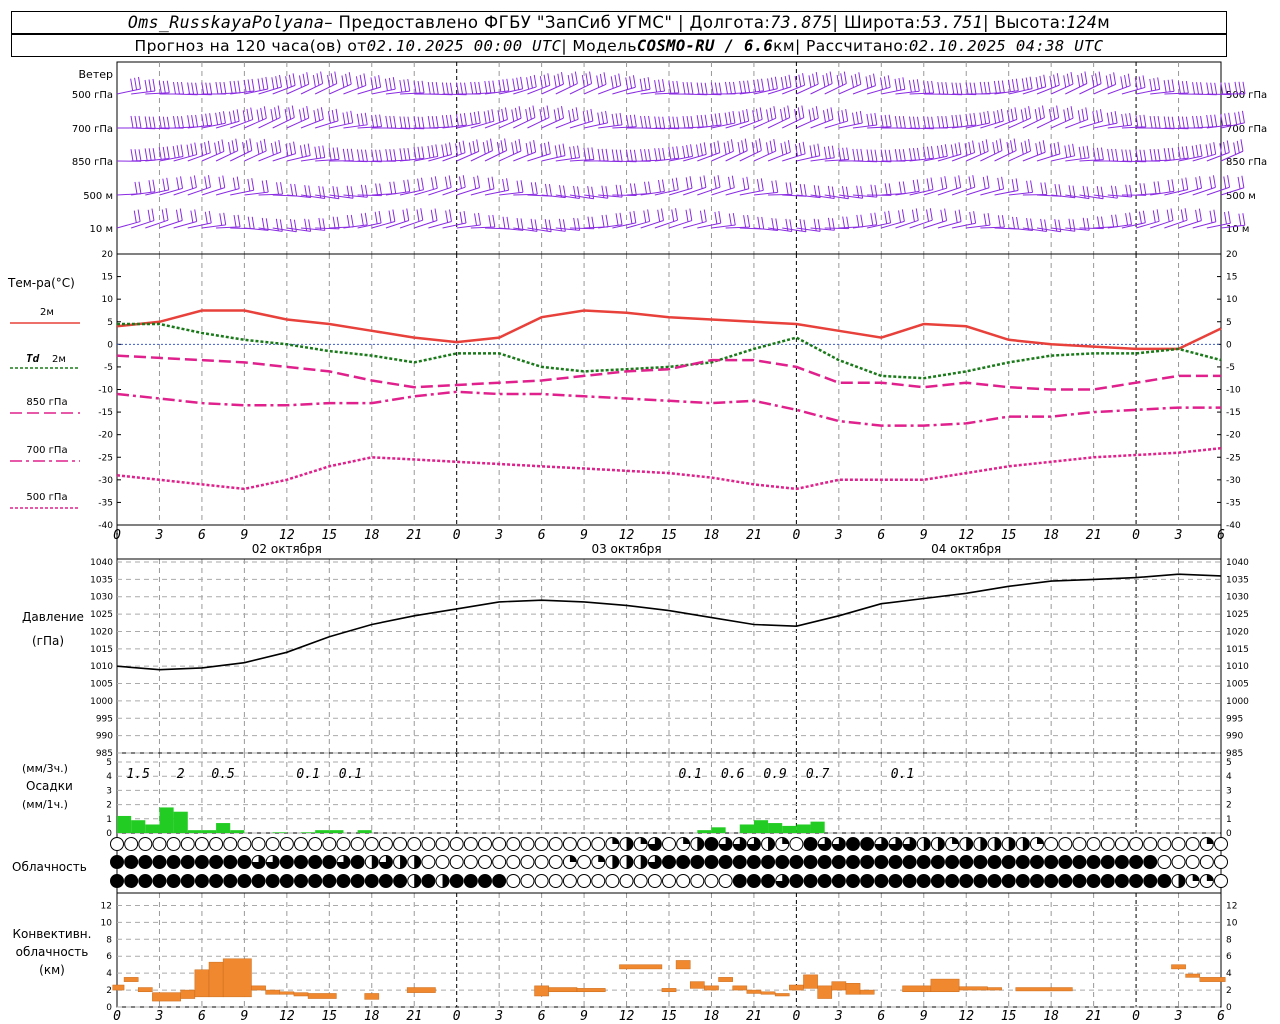 This screenshot has width=1280, height=1024. I want to click on temp-ytick-label-right: 5, so click(1229, 323).